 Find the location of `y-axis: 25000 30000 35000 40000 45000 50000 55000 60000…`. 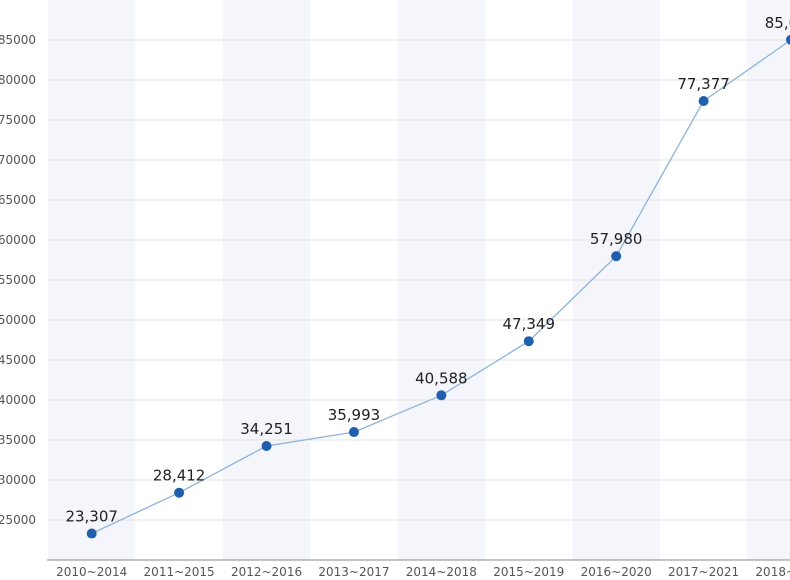

y-axis: 25000 30000 35000 40000 45000 50000 55000 60000… is located at coordinates (18, 280).